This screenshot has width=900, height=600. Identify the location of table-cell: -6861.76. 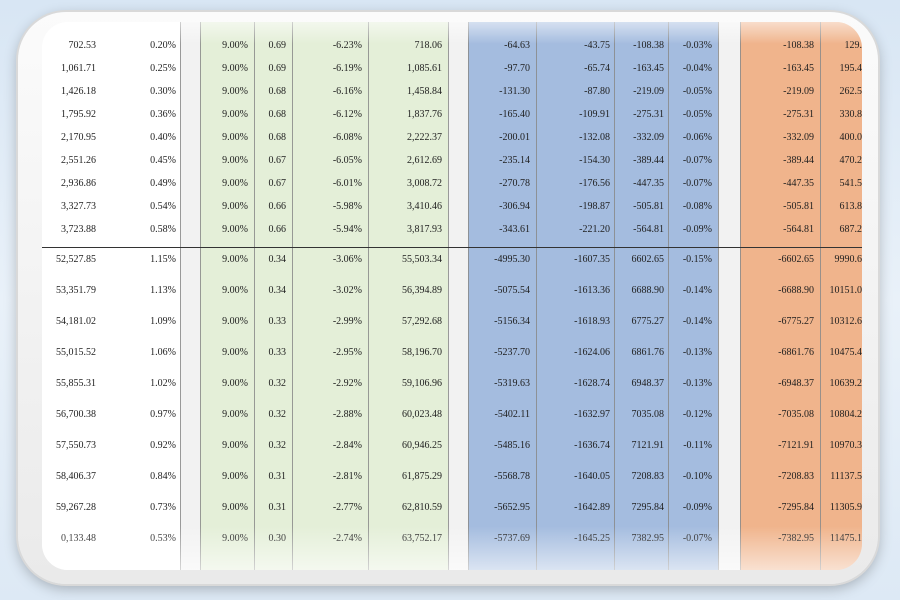
(796, 352).